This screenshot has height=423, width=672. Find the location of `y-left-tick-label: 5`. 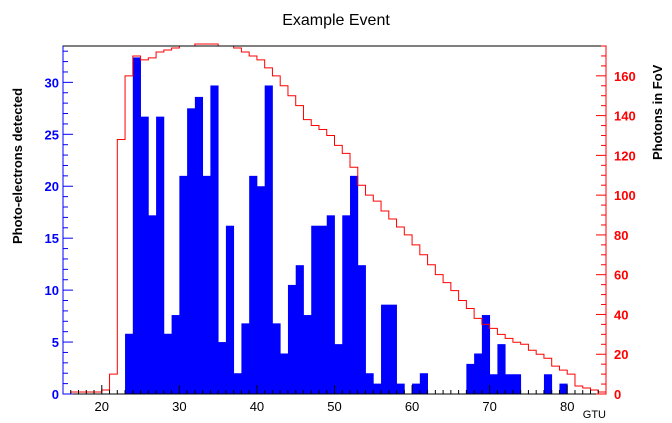

y-left-tick-label: 5 is located at coordinates (55, 342).